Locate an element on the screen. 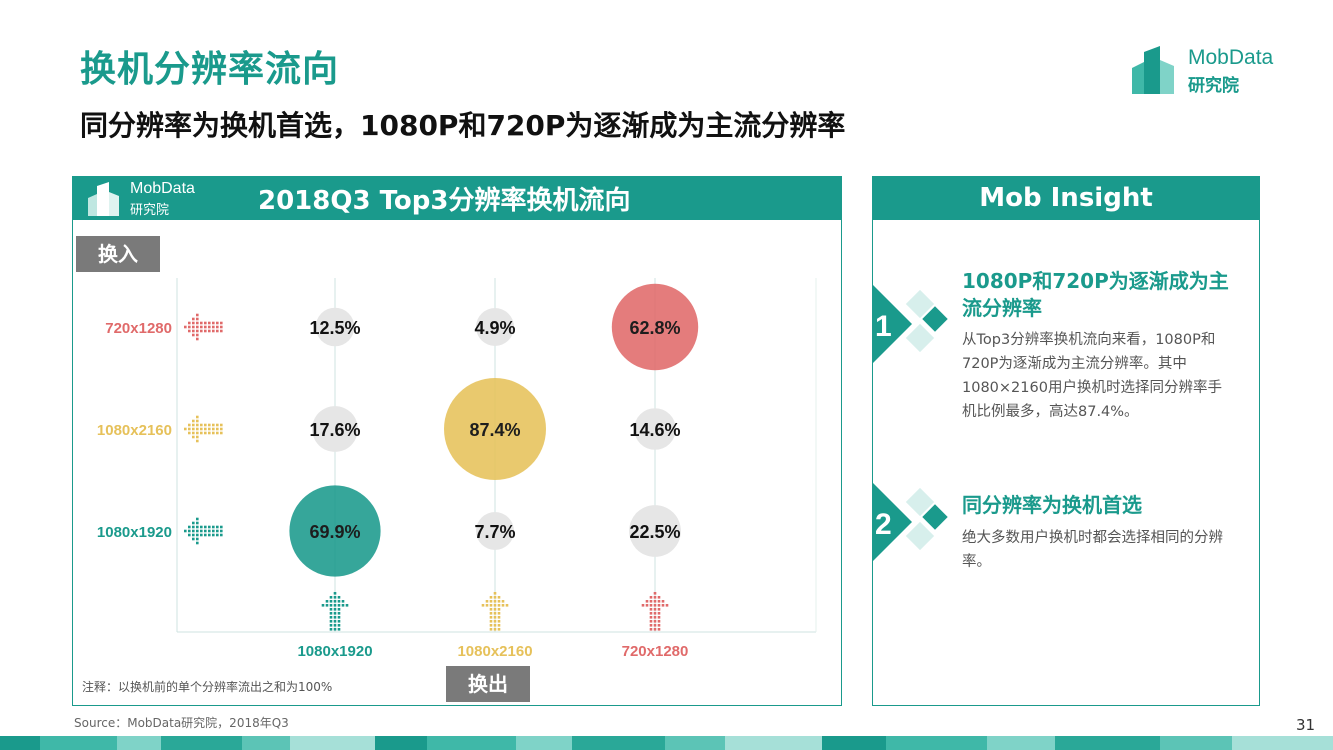  chart-header: MobData 研究院 2018Q3 Top3分辨率换机流向 is located at coordinates (457, 198).